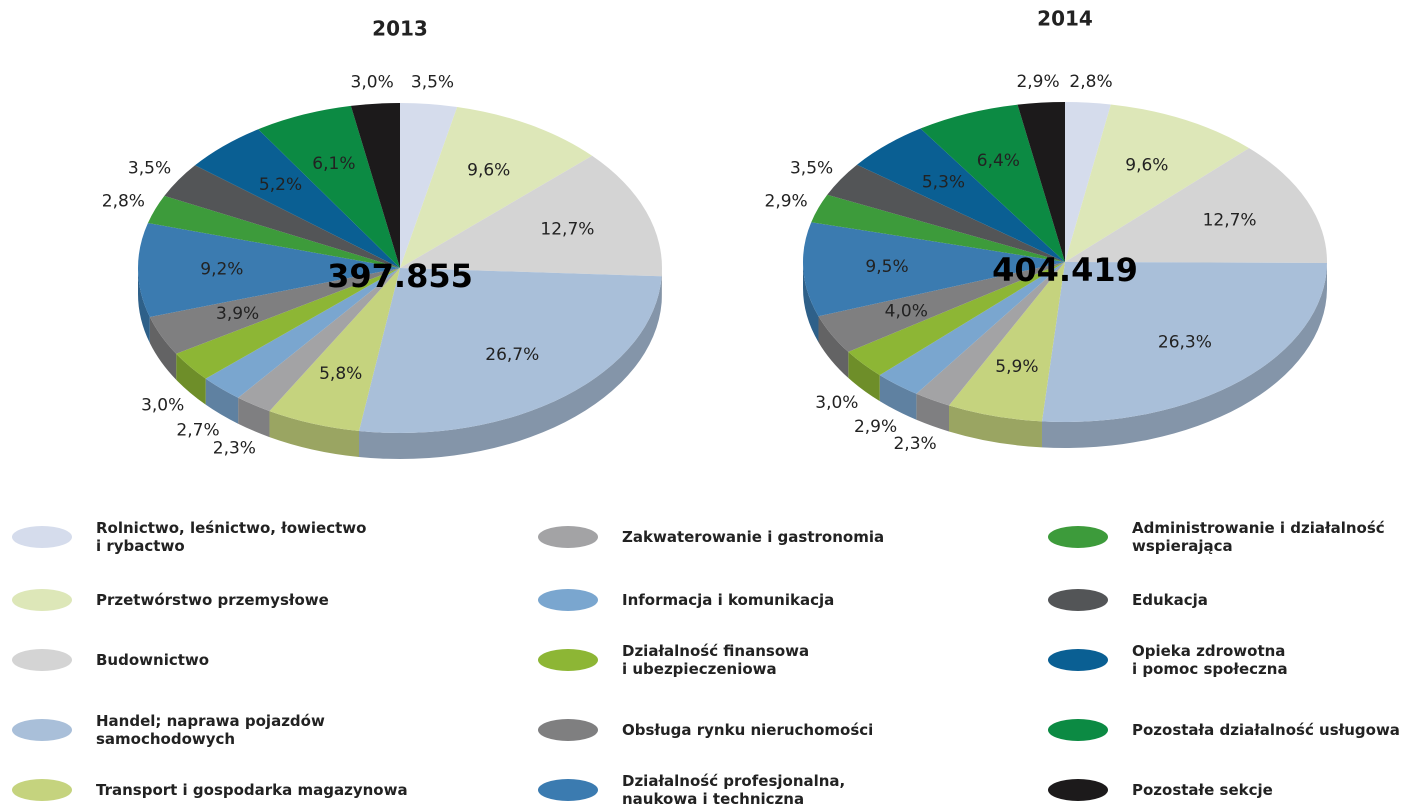 The height and width of the screenshot is (812, 1427). Describe the element at coordinates (1202, 790) in the screenshot. I see `legend-label: Pozostałe sekcje` at that location.